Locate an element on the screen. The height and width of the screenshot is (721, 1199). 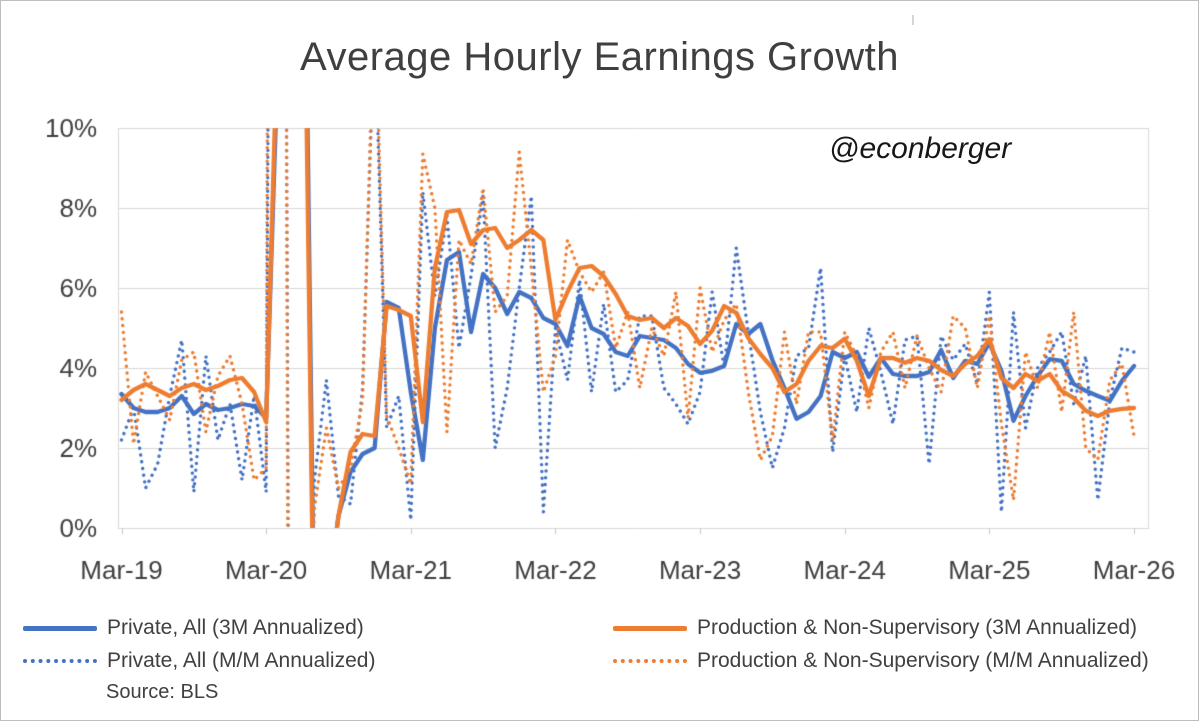
watermark-text: @econberger is located at coordinates (920, 148).